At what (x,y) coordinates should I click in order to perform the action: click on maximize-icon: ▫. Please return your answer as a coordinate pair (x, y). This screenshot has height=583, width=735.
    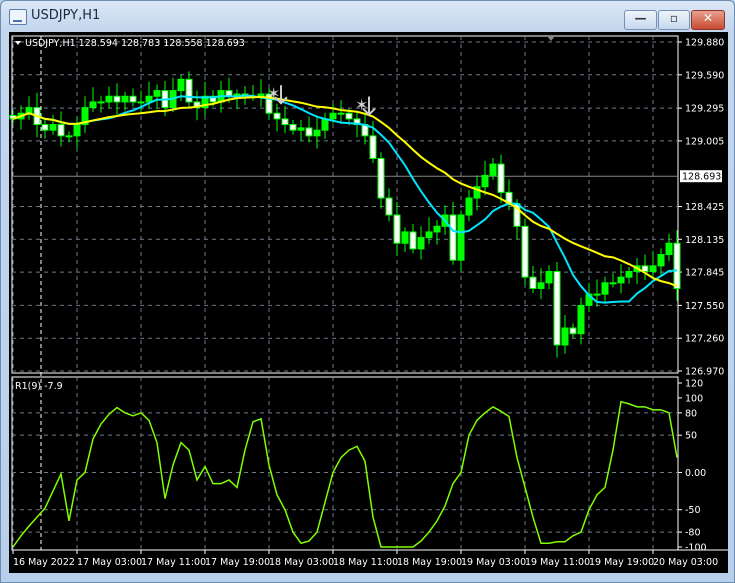
    Looking at the image, I should click on (674, 18).